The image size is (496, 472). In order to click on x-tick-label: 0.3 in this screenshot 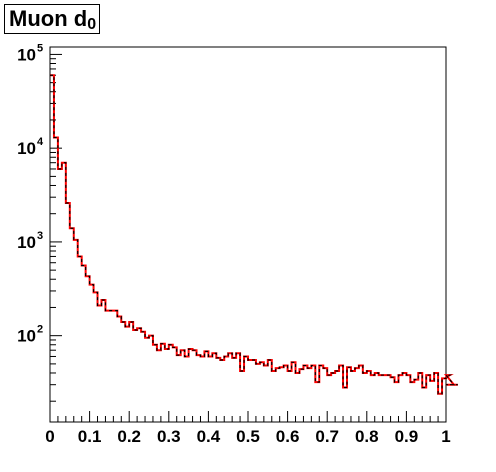, I will do `click(169, 436)`.